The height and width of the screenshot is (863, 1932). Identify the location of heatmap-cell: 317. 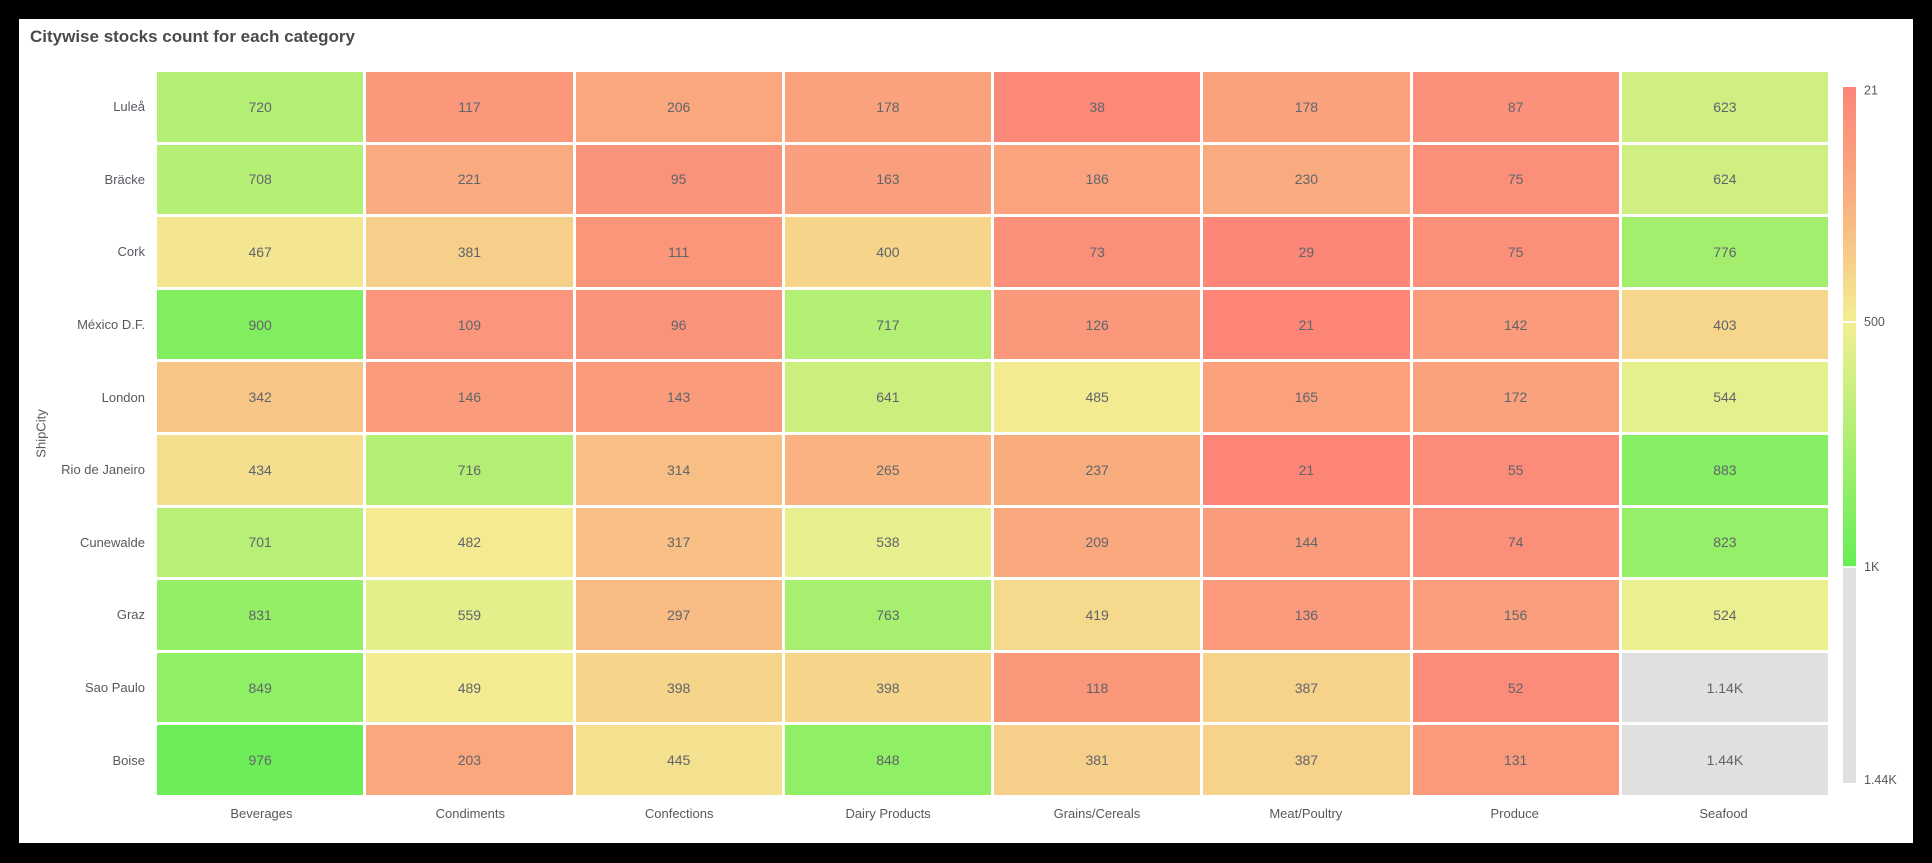
(678, 542).